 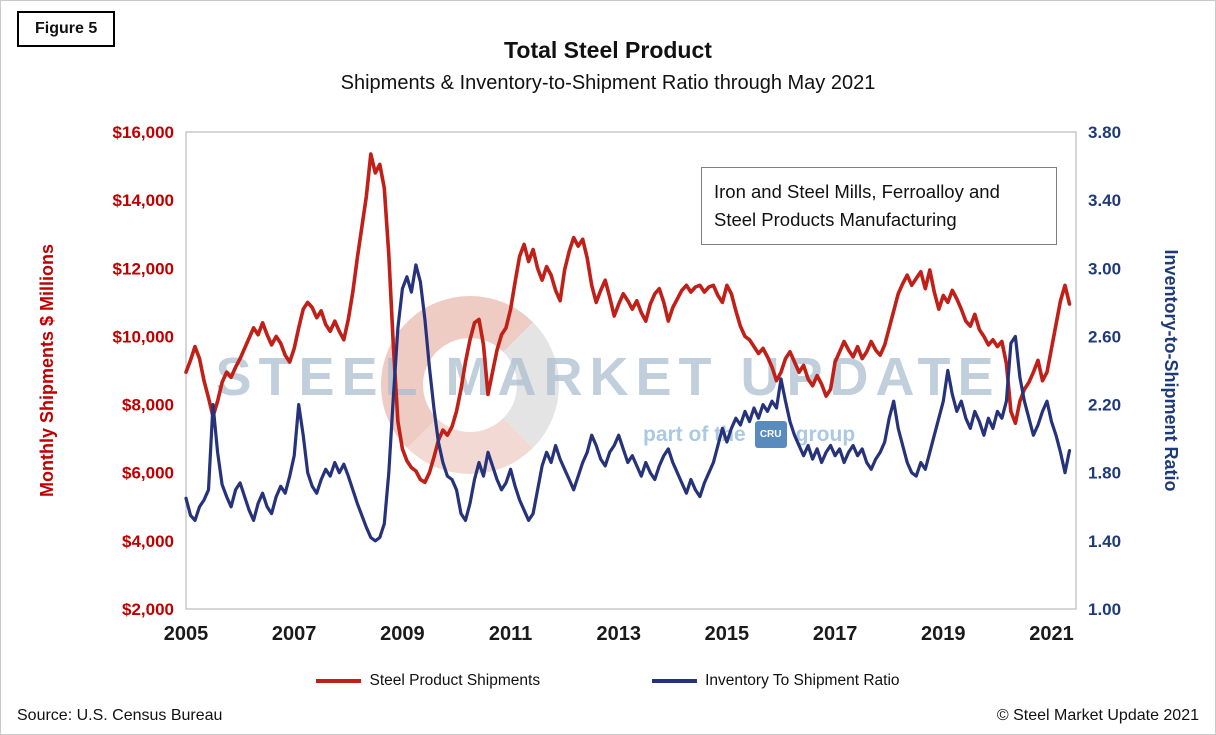 I want to click on right-axis-tick-label: 1.40, so click(x=1104, y=541).